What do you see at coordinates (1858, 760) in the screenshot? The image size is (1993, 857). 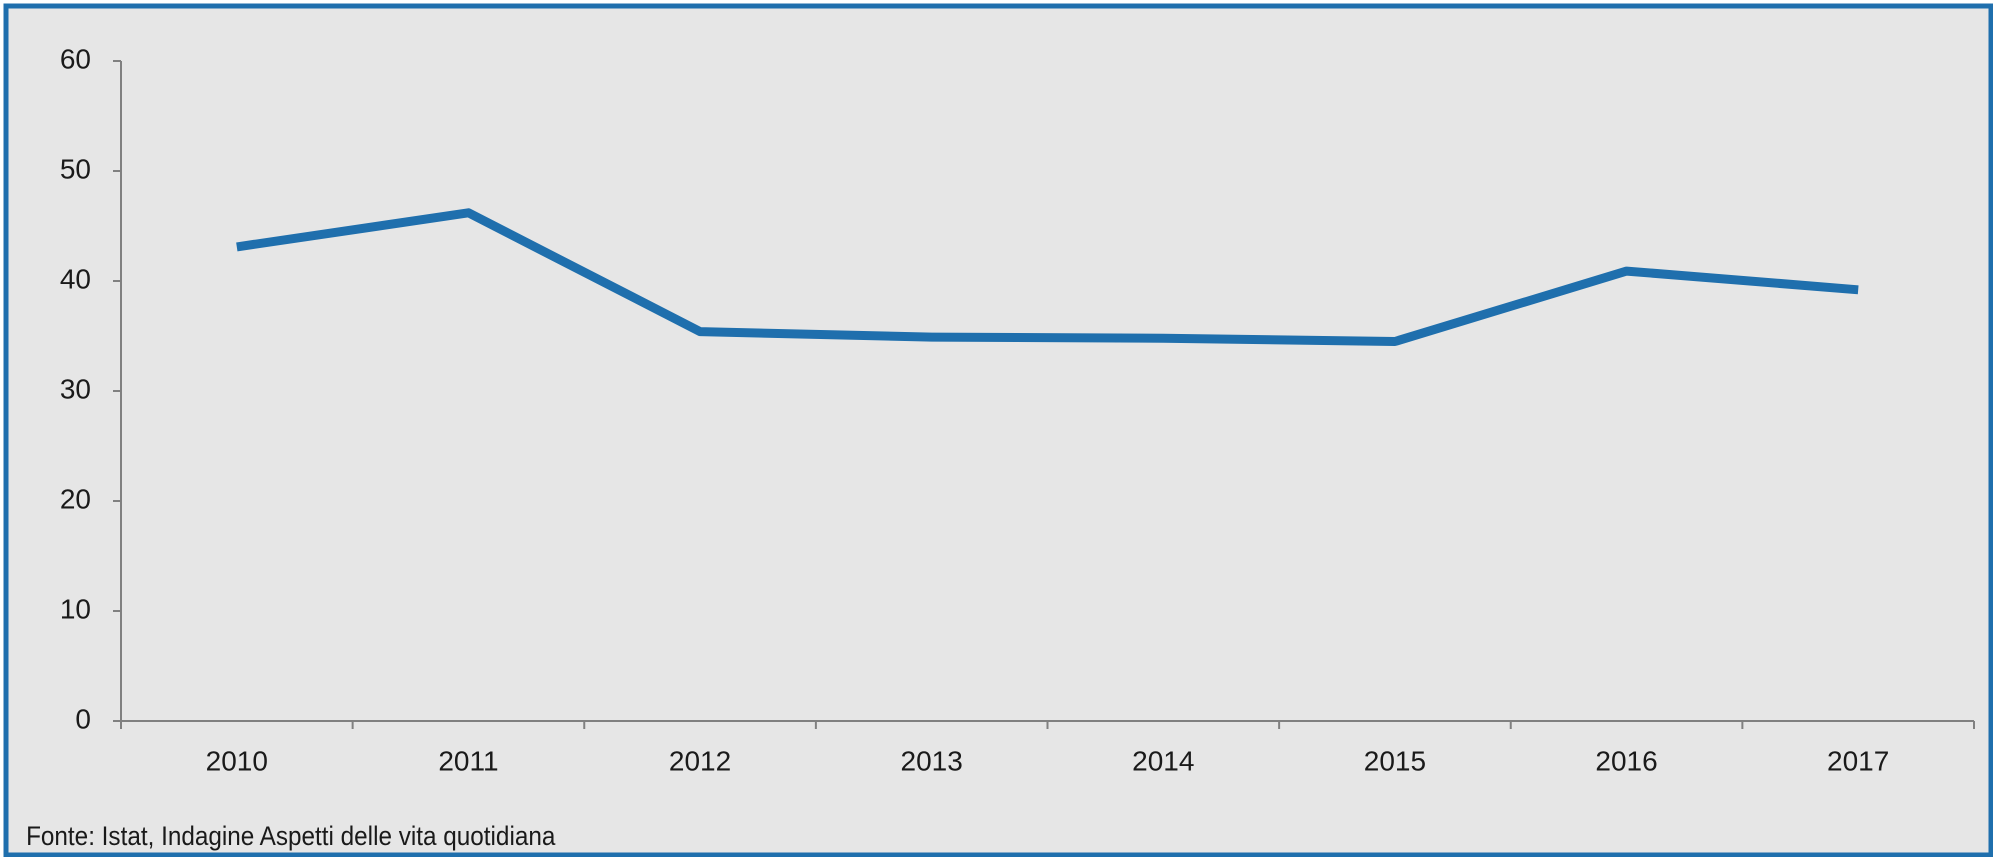 I see `x-tick-label: 2017` at bounding box center [1858, 760].